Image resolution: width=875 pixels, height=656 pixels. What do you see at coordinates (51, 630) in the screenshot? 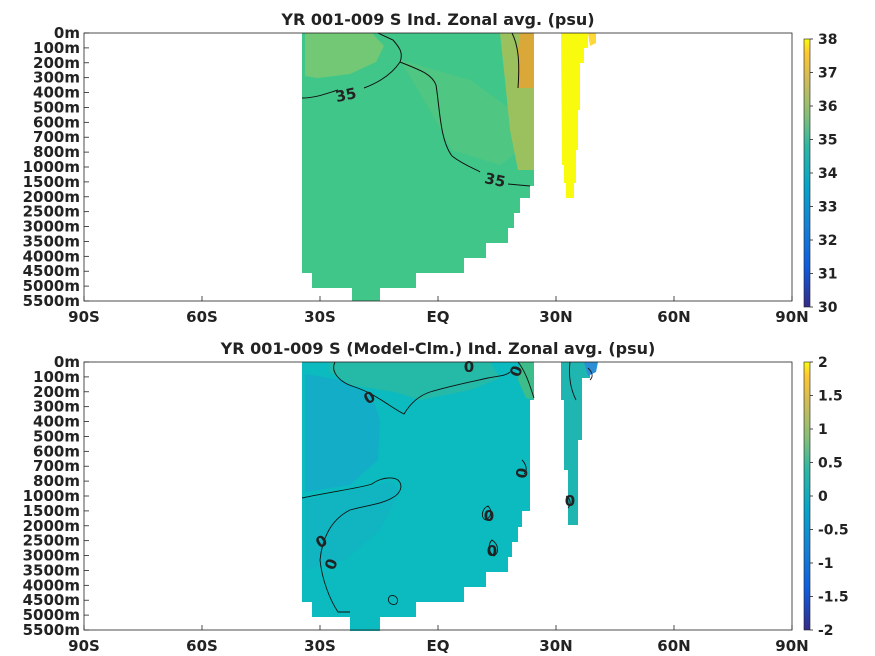
I see `anomaly-y-tick-label: 5500m` at bounding box center [51, 630].